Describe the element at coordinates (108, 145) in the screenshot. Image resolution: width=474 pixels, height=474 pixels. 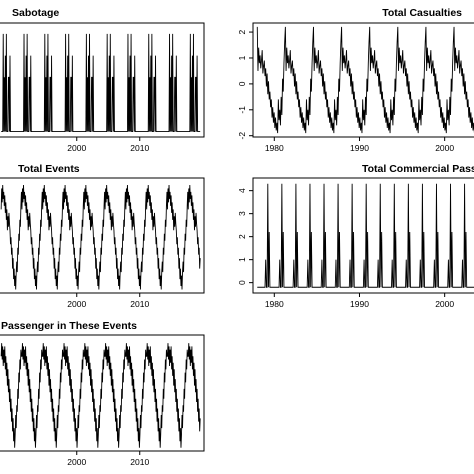
I see `x-axis-sabotage: 2000 2010` at that location.